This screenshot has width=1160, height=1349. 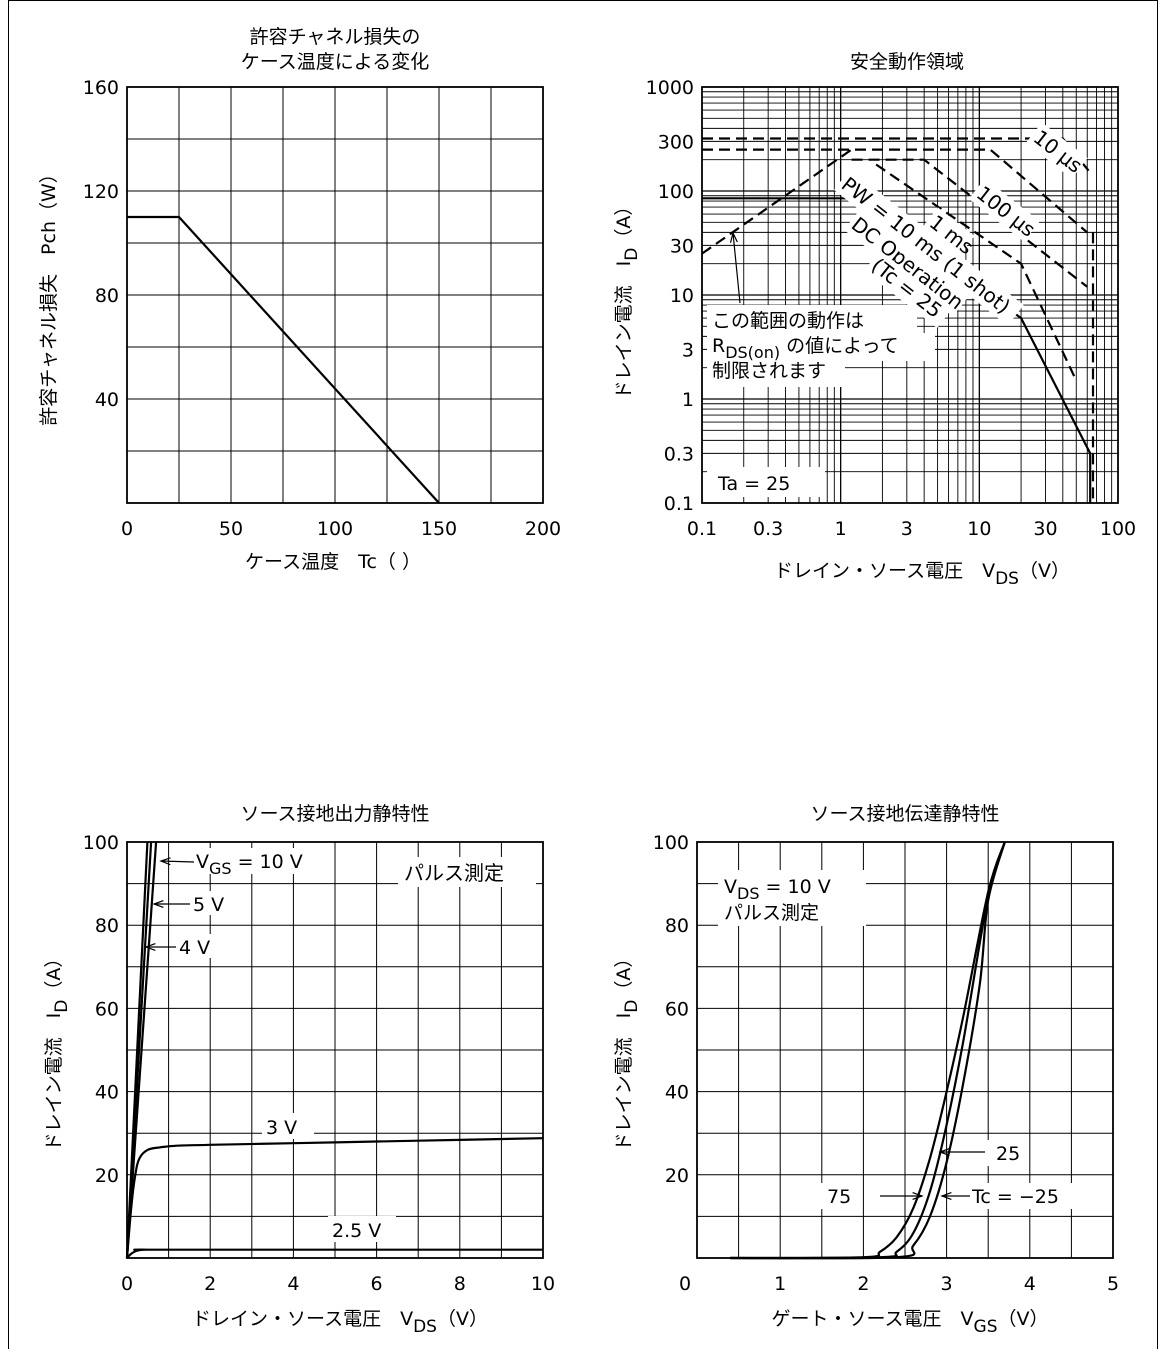 What do you see at coordinates (340, 1322) in the screenshot?
I see `chart3-xlabel: ドレイン・ソース電圧 VDS（V）` at bounding box center [340, 1322].